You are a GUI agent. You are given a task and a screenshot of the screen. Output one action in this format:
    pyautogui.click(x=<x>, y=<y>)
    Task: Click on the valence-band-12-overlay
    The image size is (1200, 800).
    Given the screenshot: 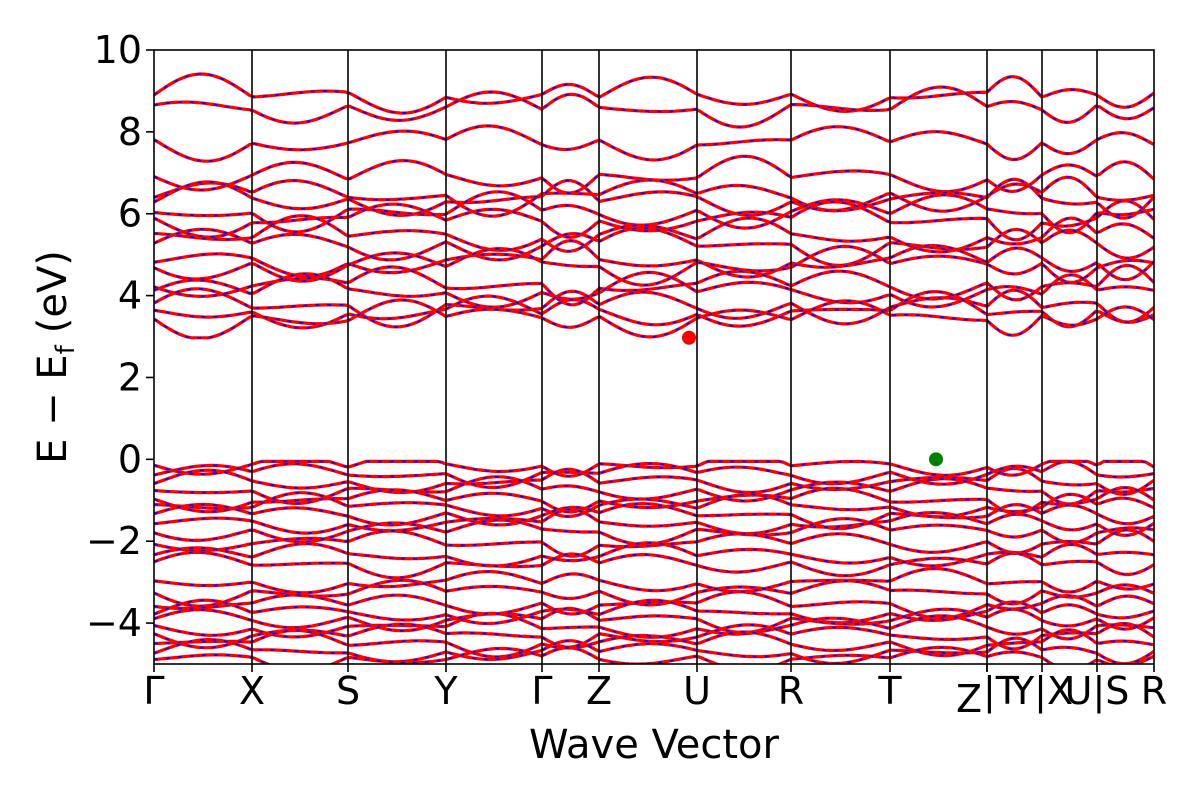 What is the action you would take?
    pyautogui.click(x=654, y=580)
    